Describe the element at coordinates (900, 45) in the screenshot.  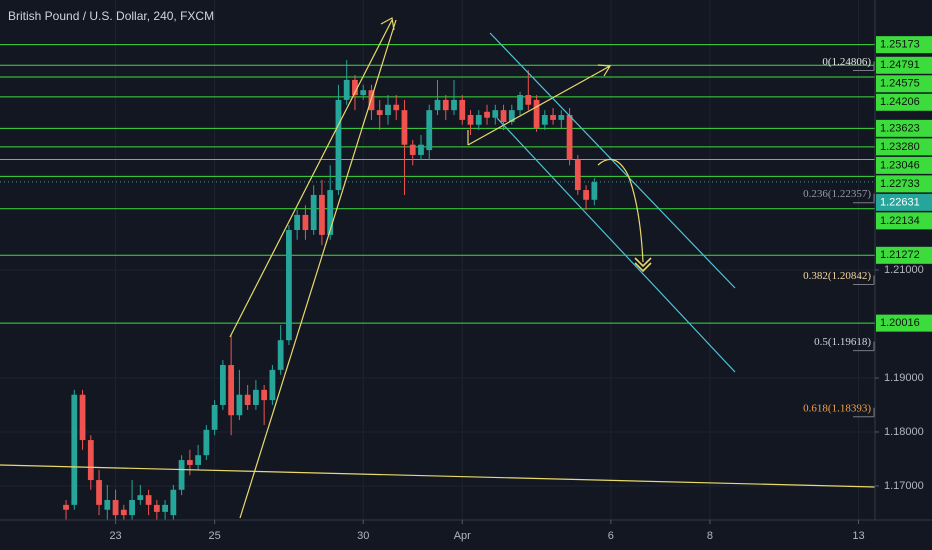
I see `level-label: 1.25173` at that location.